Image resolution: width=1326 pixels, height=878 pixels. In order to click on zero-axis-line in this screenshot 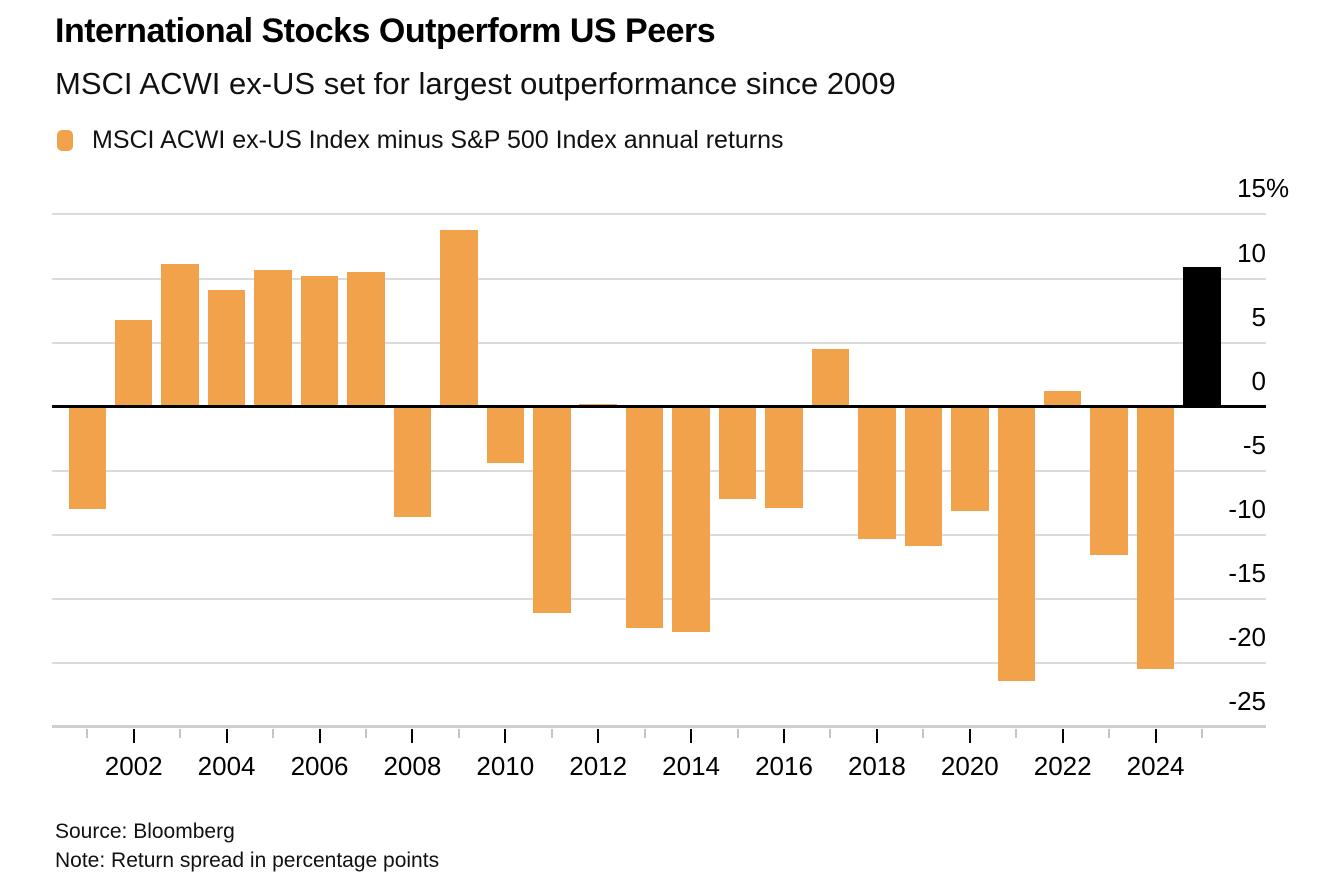, I will do `click(659, 407)`.